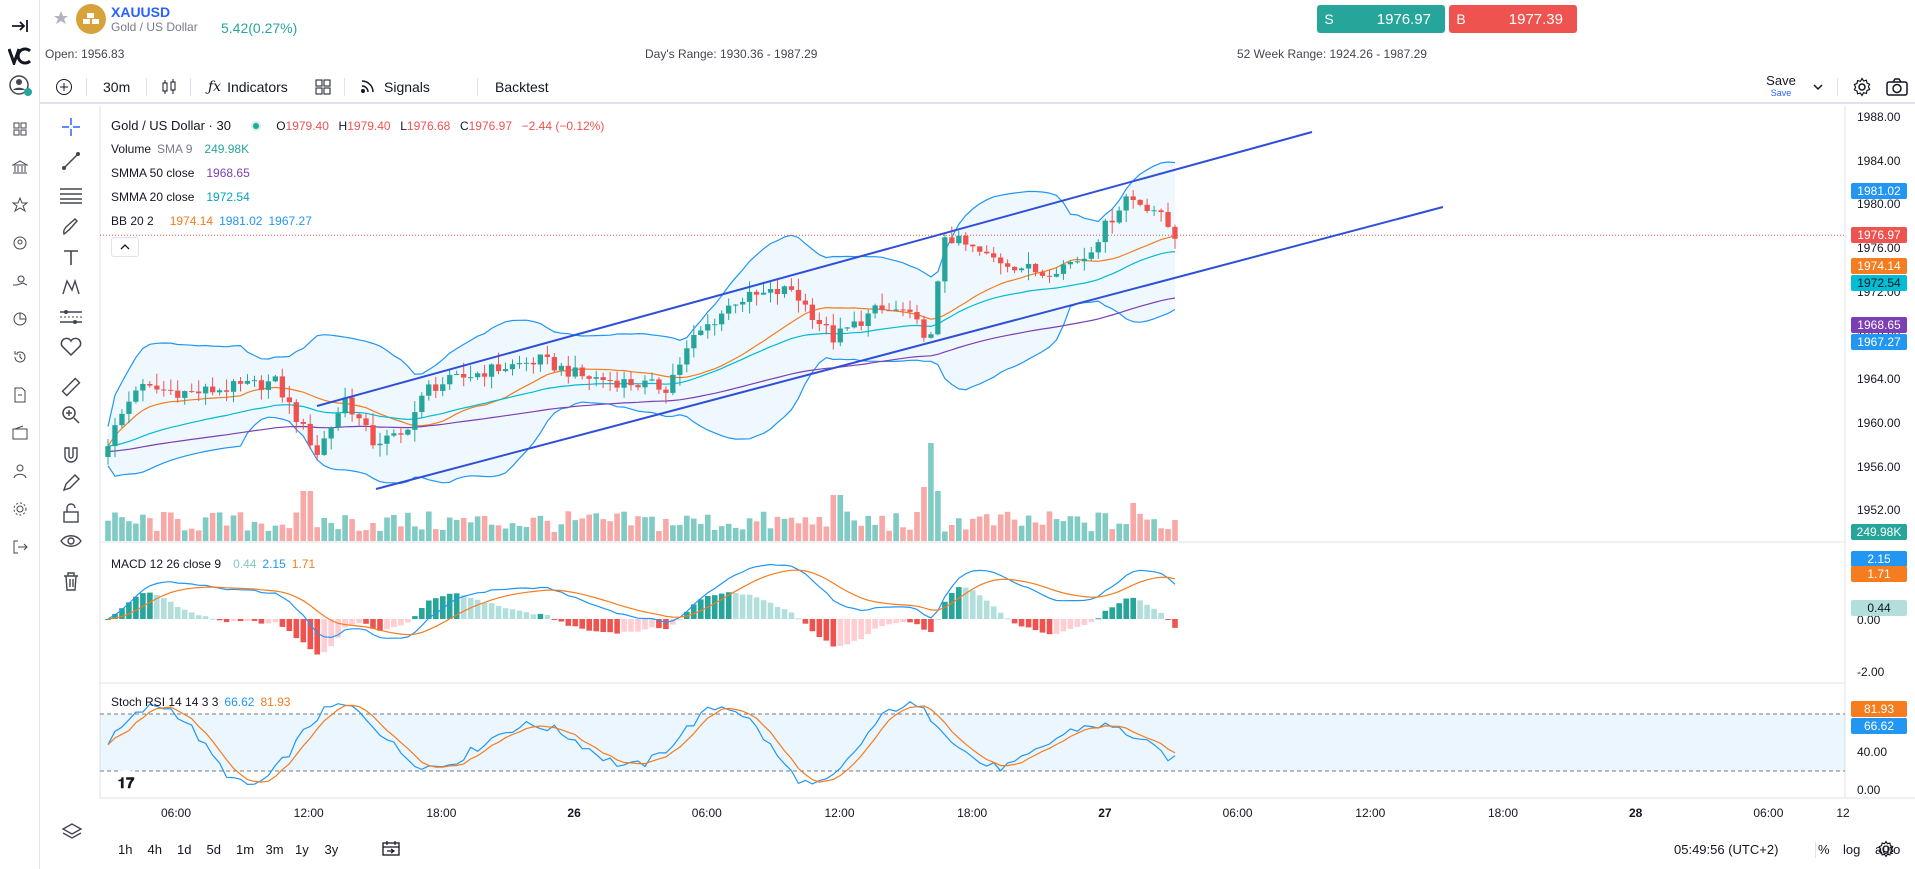  What do you see at coordinates (203, 702) in the screenshot?
I see `stoch-legend: Stoch RSI 14 14 3 3 66.62 81.93` at bounding box center [203, 702].